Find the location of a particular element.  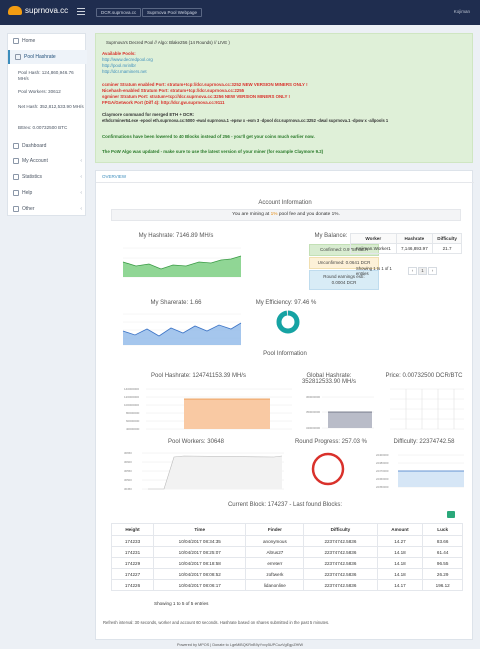

block-height: 174229 is located at coordinates (132, 563).